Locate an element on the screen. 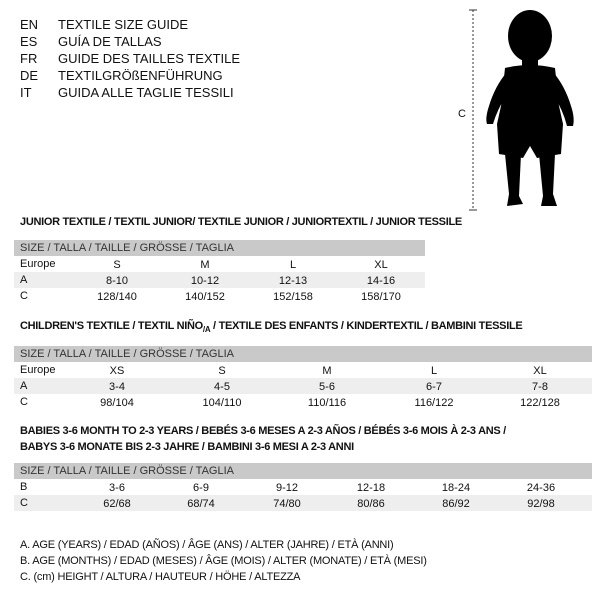 This screenshot has height=600, width=600. lang-fr: FR GUIDE DES TAILLES TEXTILE is located at coordinates (130, 58).